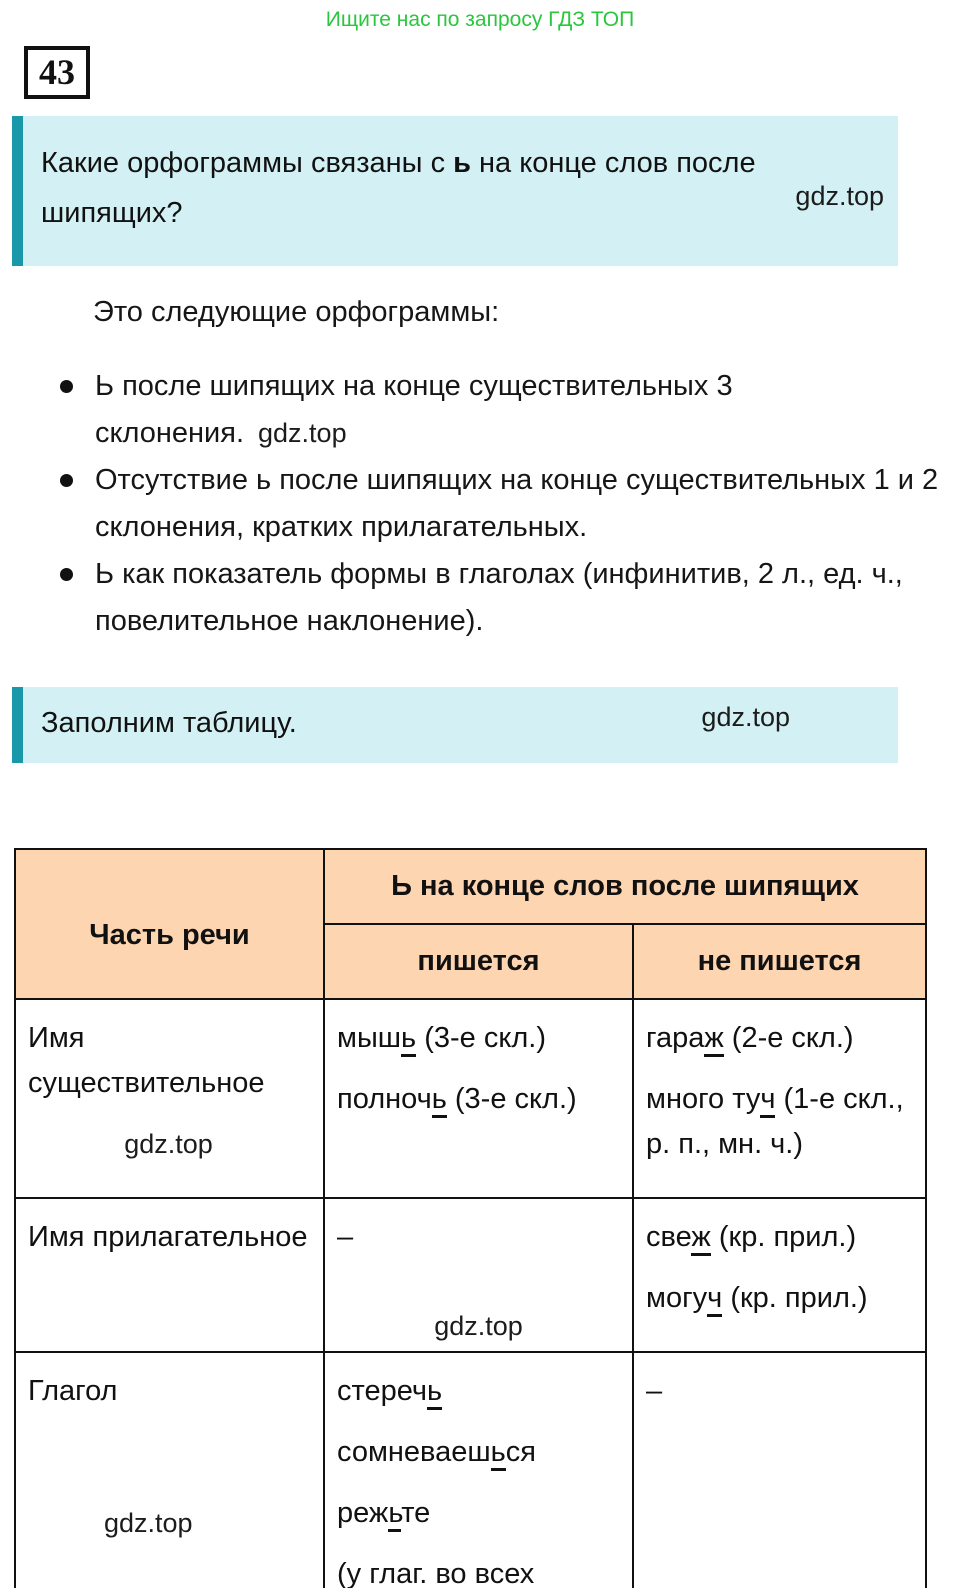  Describe the element at coordinates (169, 723) in the screenshot. I see `fill-table-label: Заполним таблицу.` at that location.